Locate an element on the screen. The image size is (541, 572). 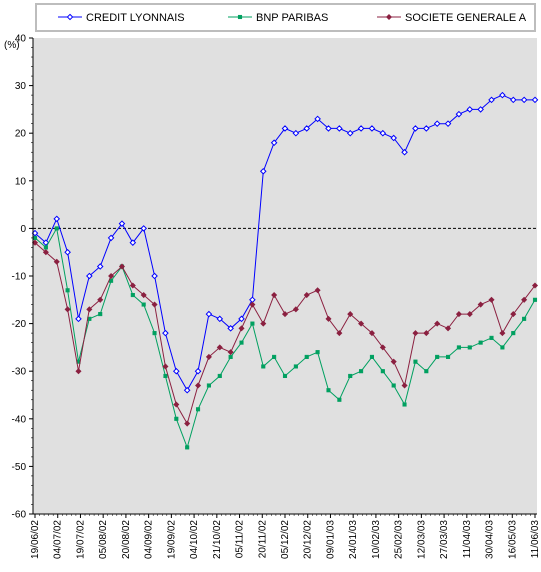
y-axis-label: (%) is located at coordinates (12, 45).